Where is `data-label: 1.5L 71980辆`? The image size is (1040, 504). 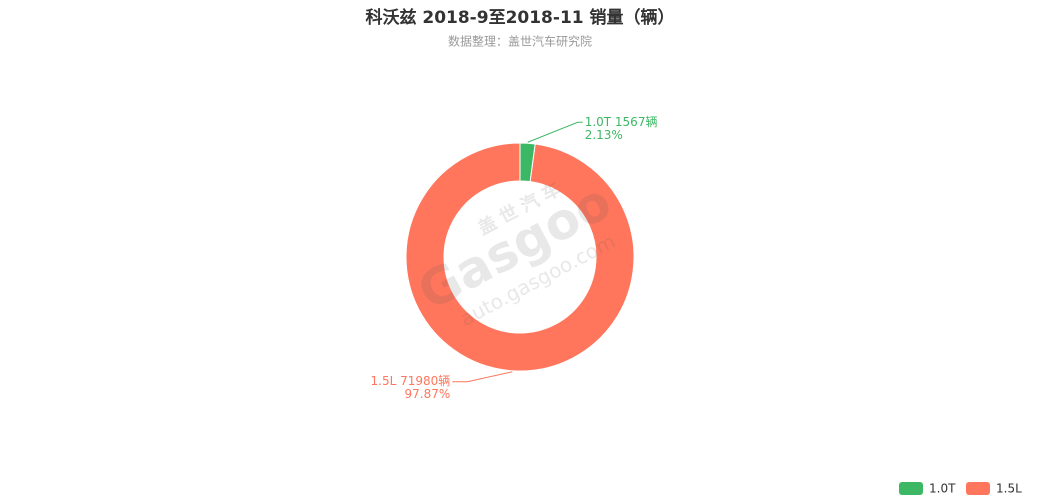
data-label: 1.5L 71980辆 is located at coordinates (411, 381).